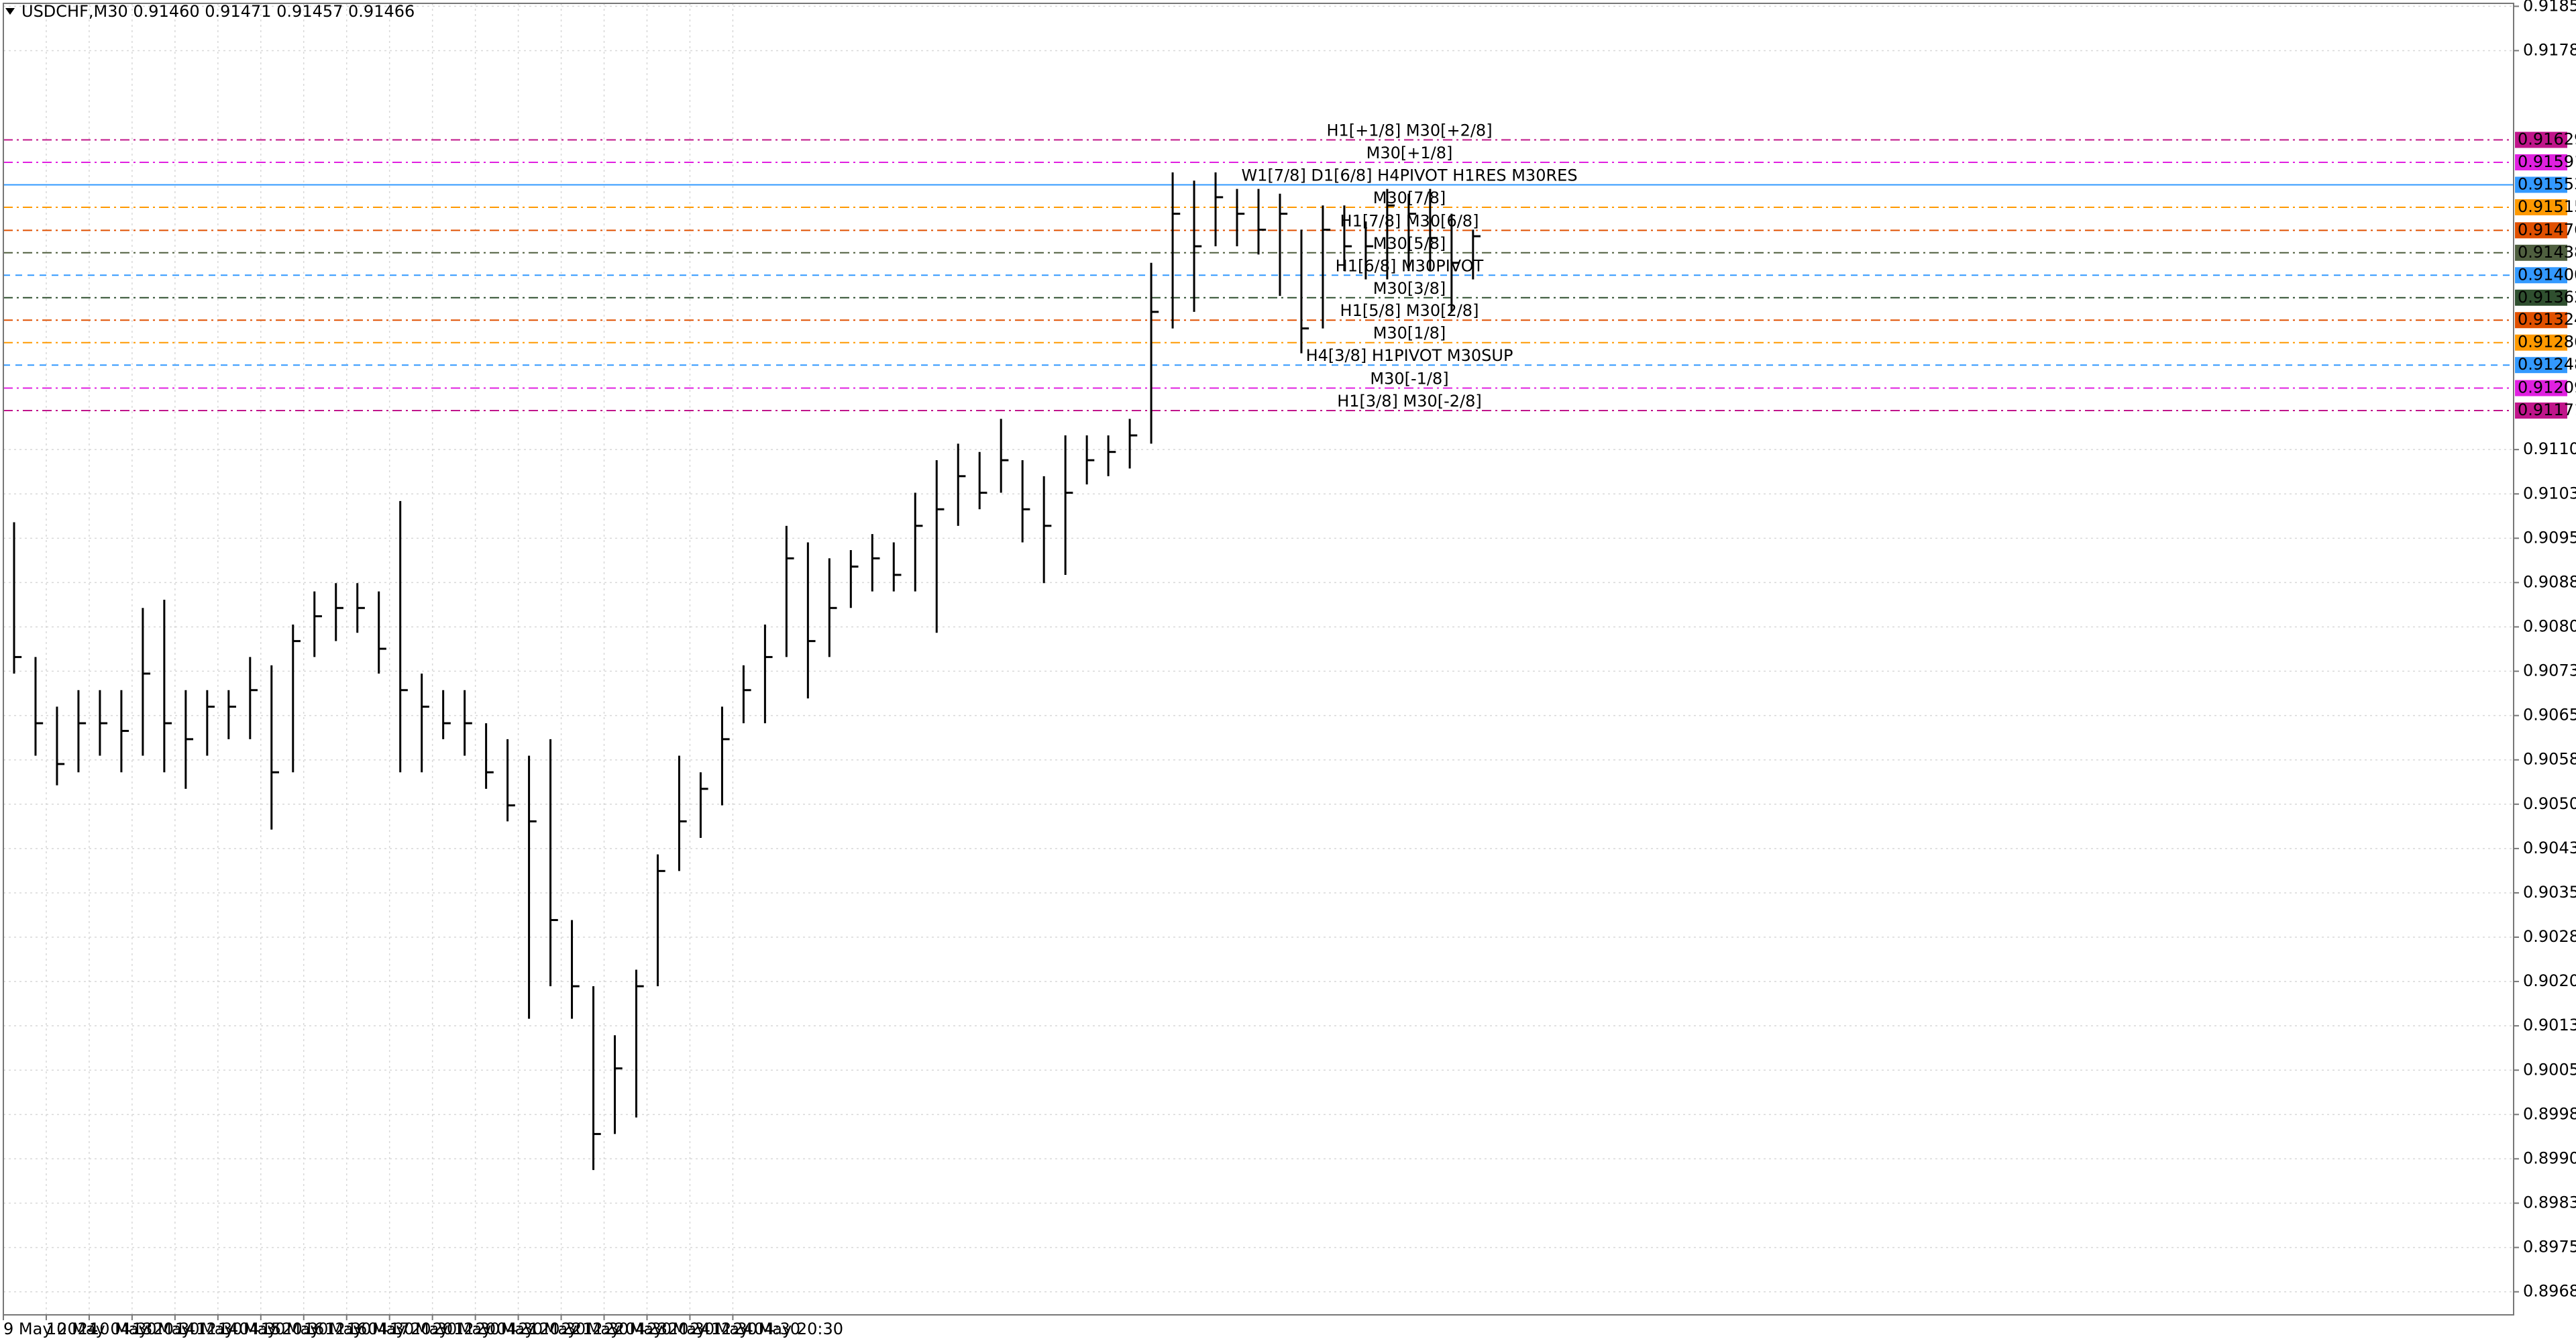 Image resolution: width=2576 pixels, height=1339 pixels. I want to click on x-tick-label: 14 May 20:30, so click(273, 1329).